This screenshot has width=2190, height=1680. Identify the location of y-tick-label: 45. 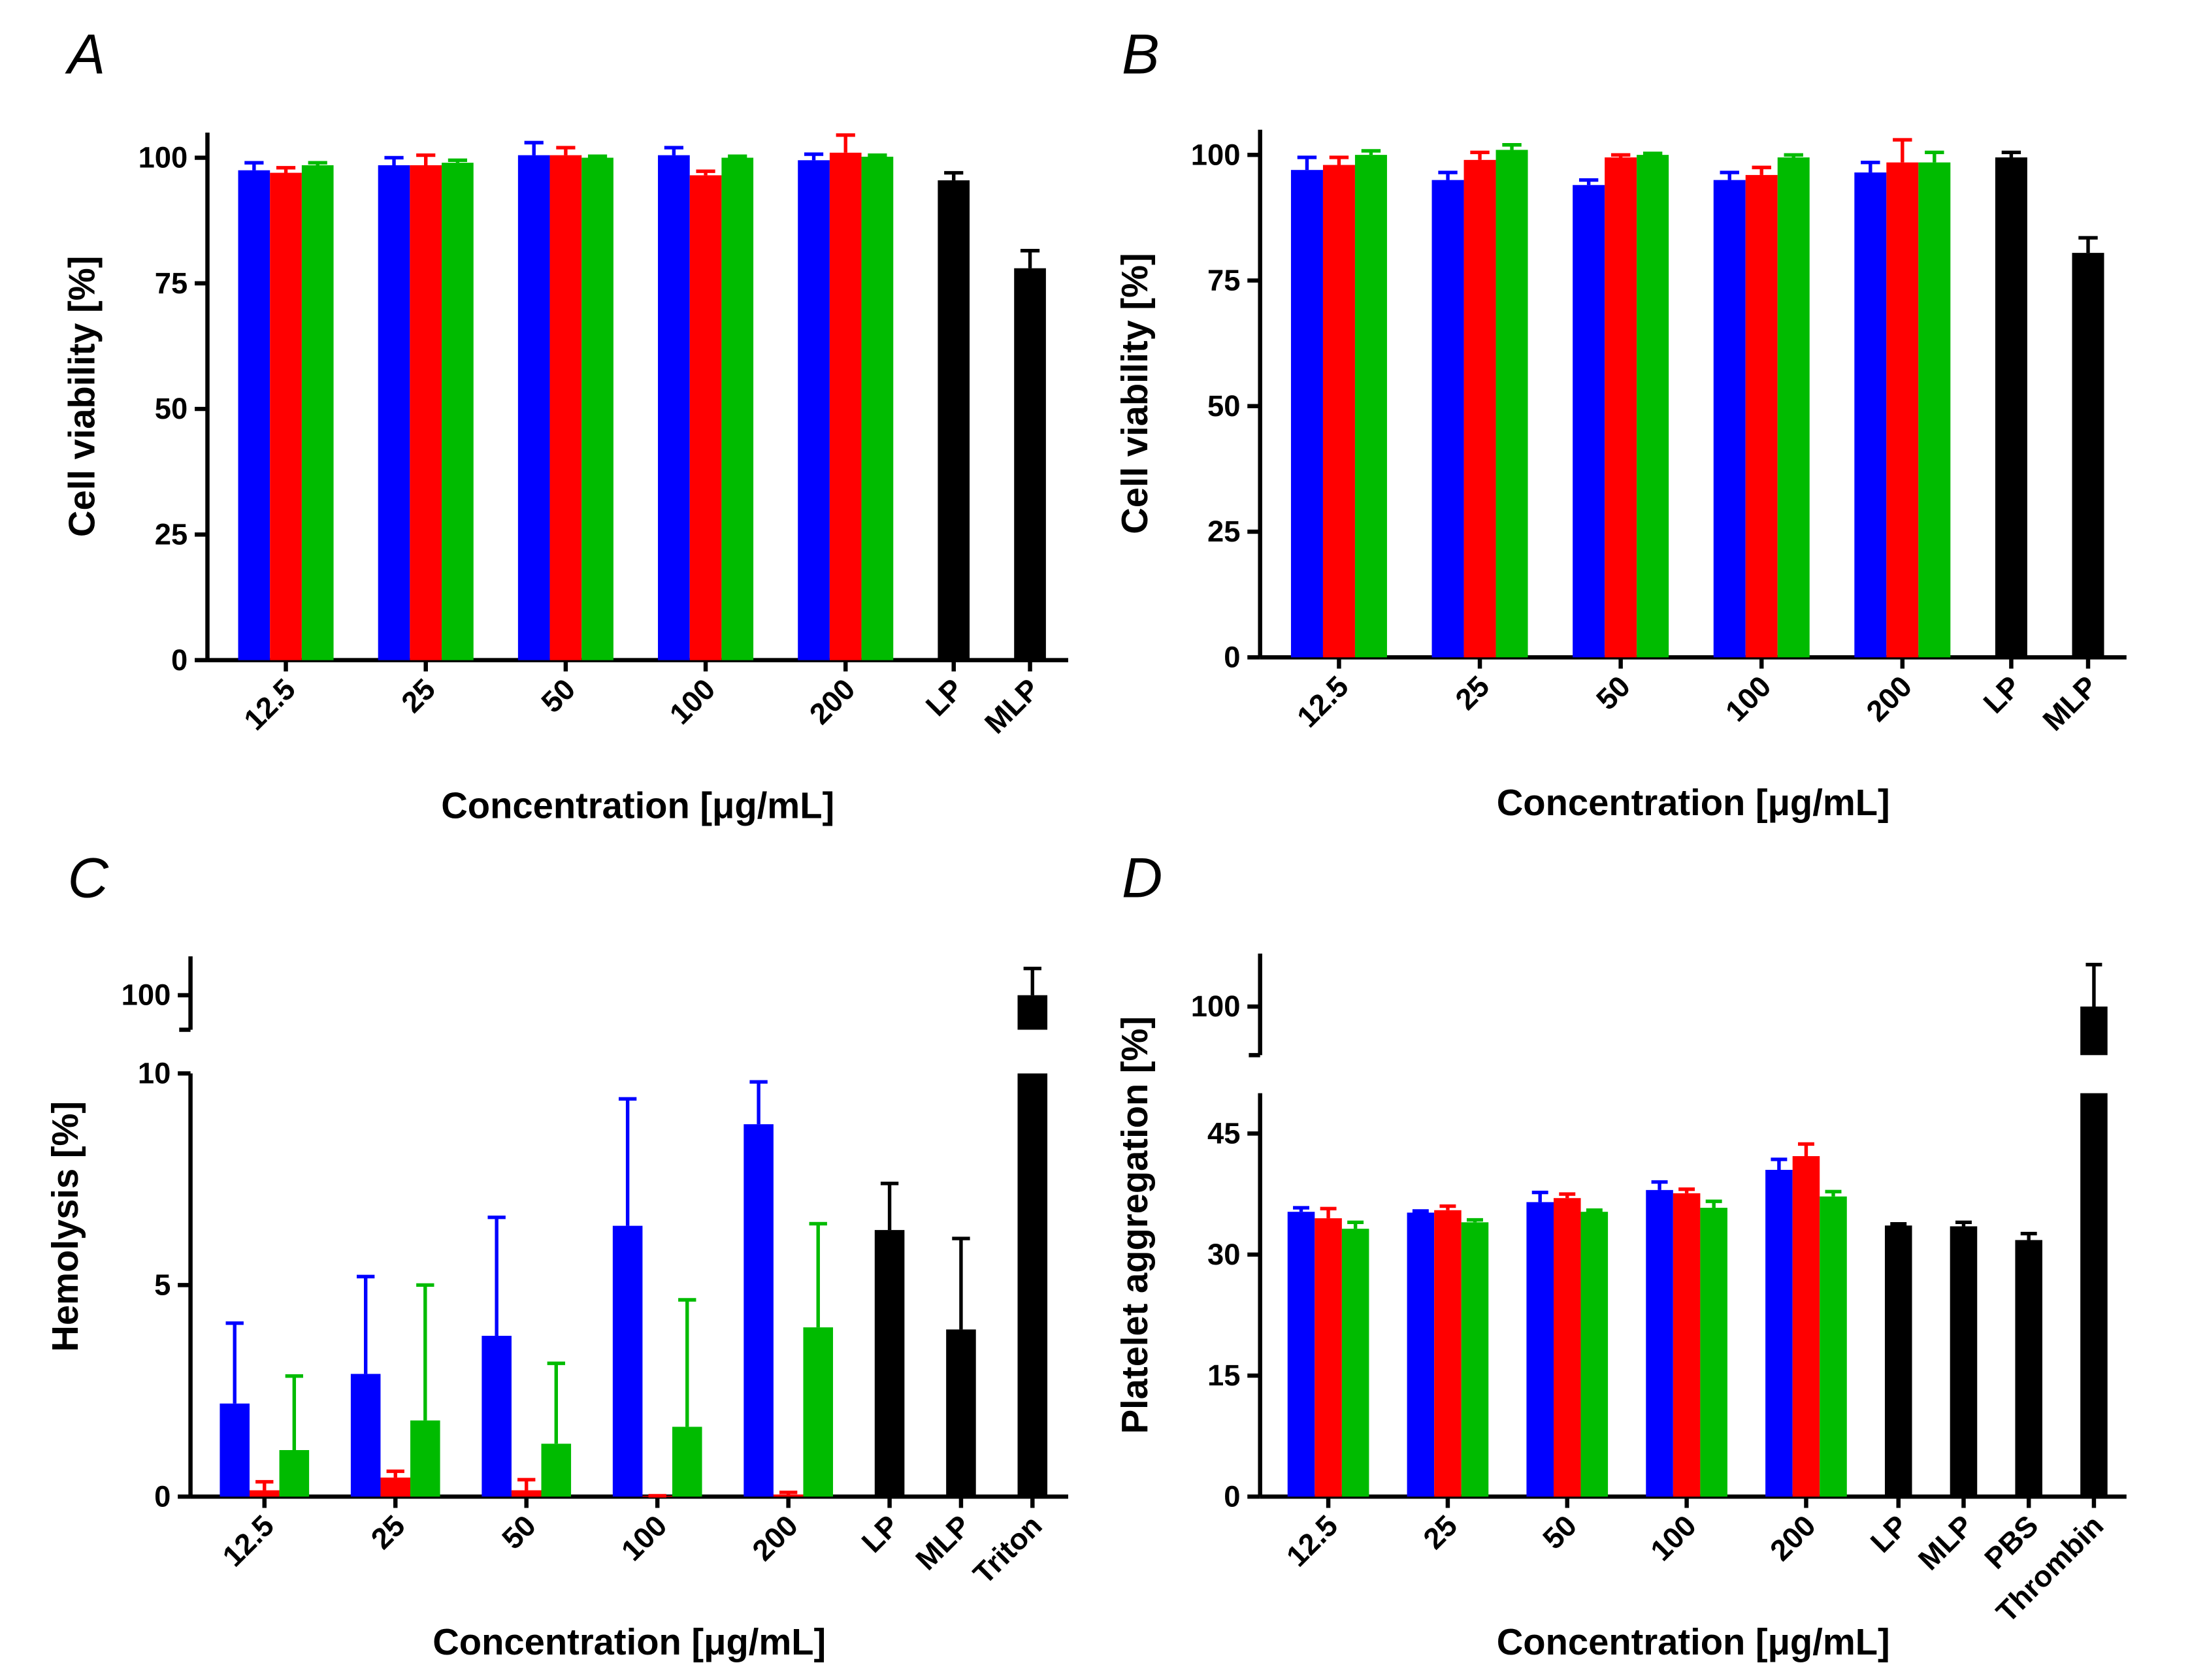
(1224, 1133).